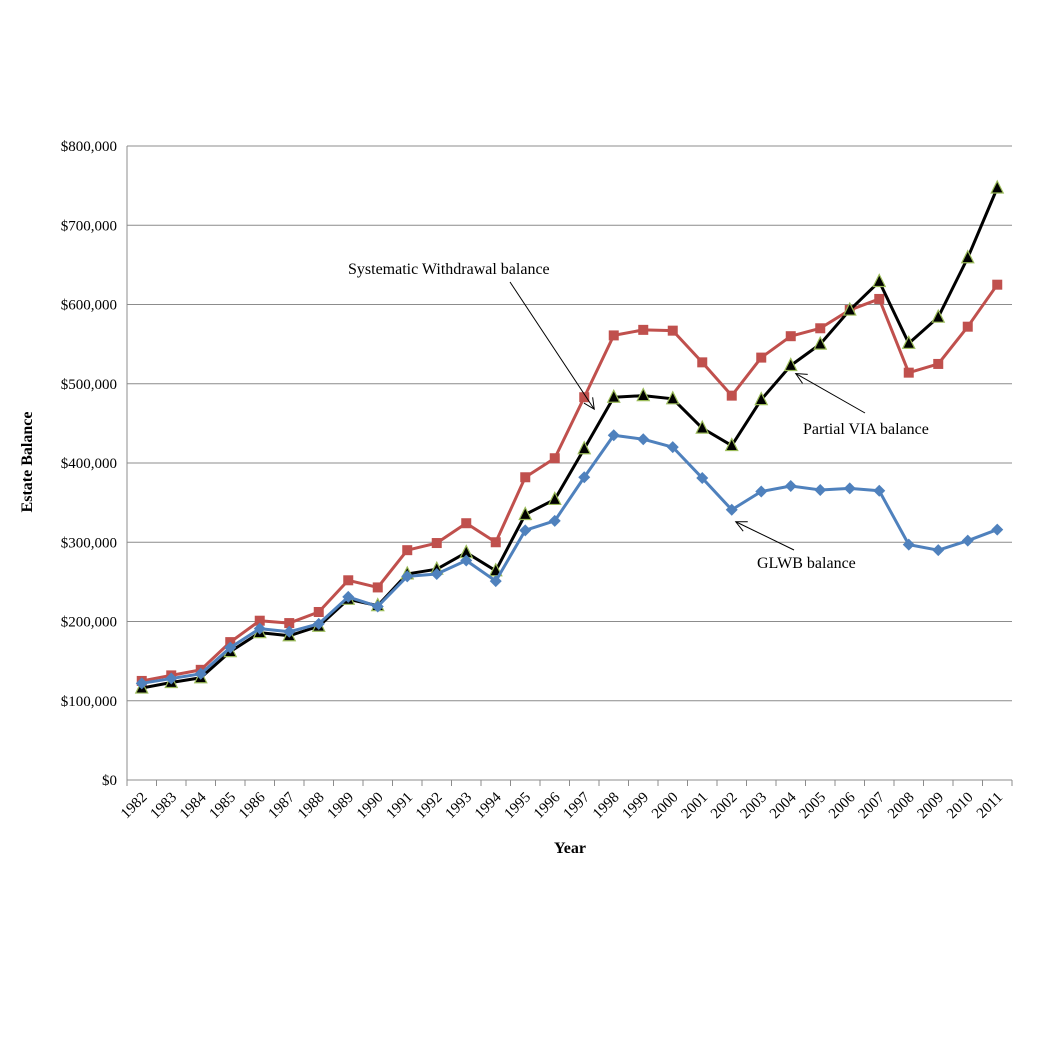 The height and width of the screenshot is (1040, 1040). Describe the element at coordinates (89, 543) in the screenshot. I see `y-tick-label: $300,000` at that location.